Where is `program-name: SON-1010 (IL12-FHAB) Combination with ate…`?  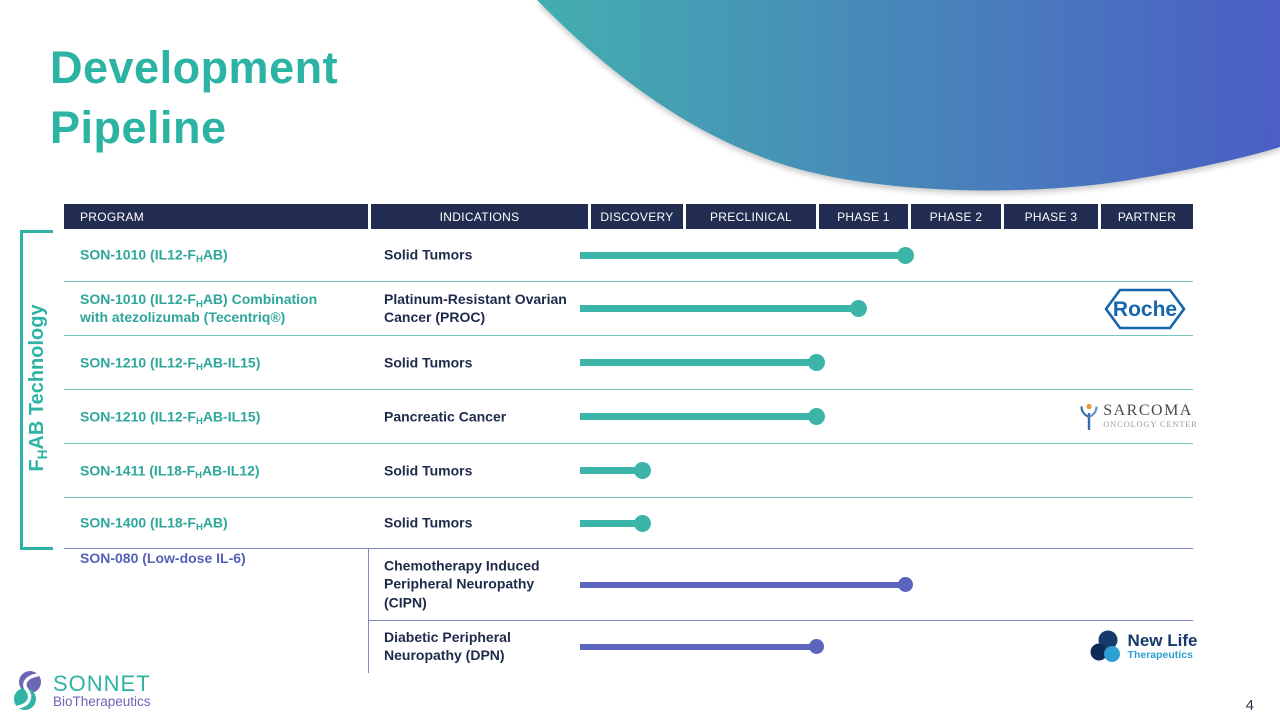 program-name: SON-1010 (IL12-FHAB) Combination with ate… is located at coordinates (227, 309).